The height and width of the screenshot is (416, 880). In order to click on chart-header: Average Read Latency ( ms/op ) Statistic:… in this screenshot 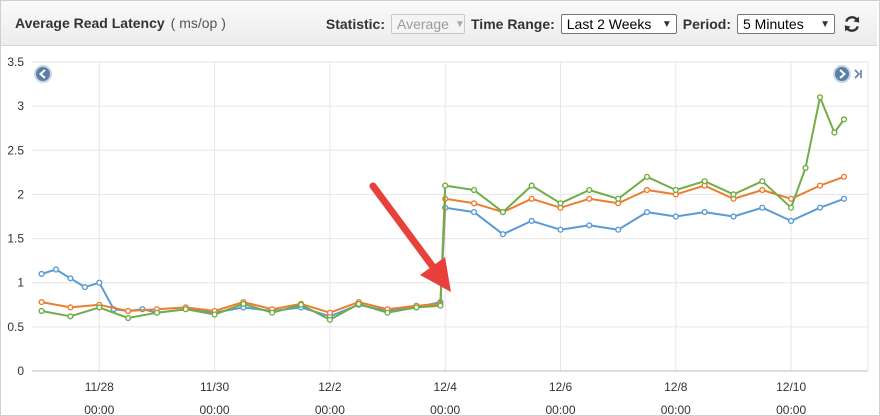, I will do `click(439, 23)`.